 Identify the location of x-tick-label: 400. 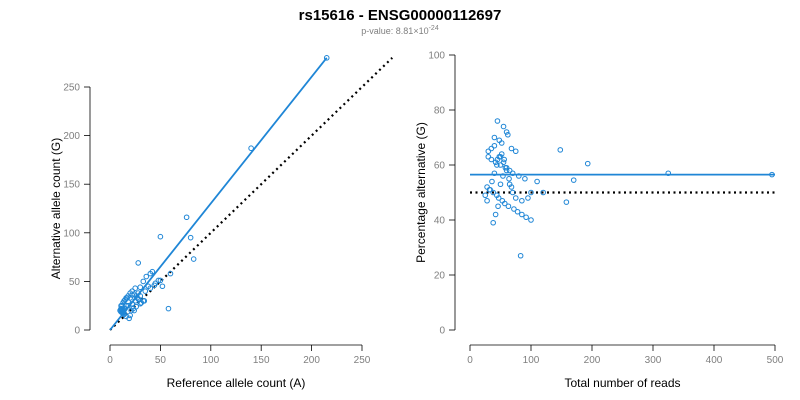
(714, 360).